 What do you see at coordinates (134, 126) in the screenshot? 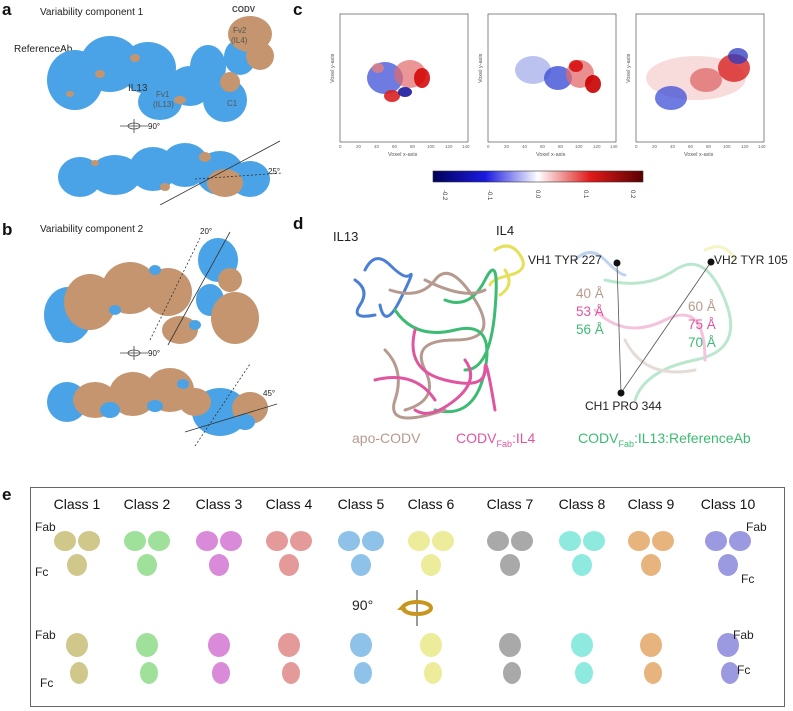
I see `rotation-icon-a` at bounding box center [134, 126].